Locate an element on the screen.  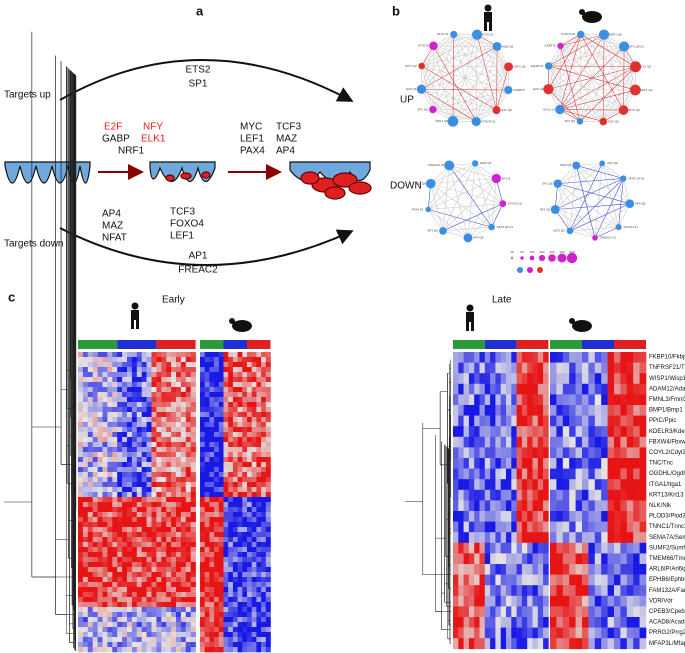
node-label: NFAT Q4 01 is located at coordinates (505, 227).